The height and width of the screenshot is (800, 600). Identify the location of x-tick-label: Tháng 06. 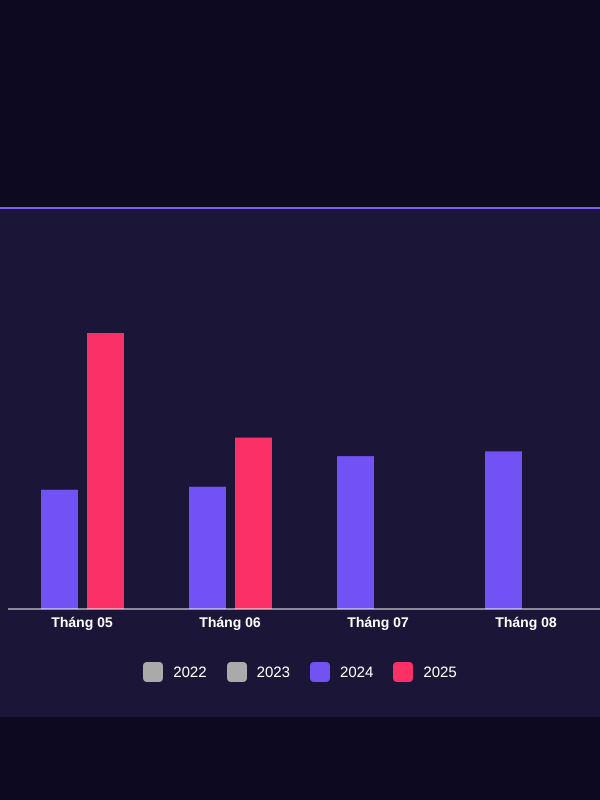
(230, 622).